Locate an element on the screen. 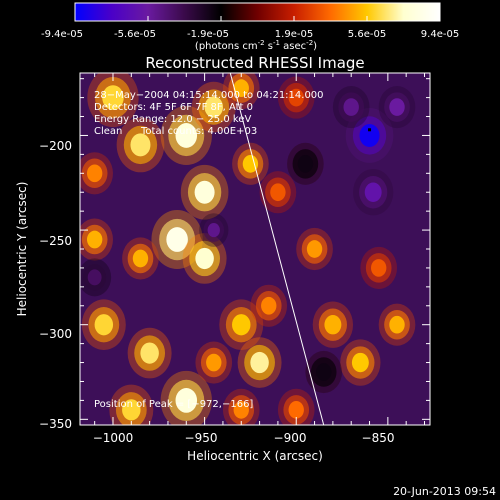 Image resolution: width=500 pixels, height=500 pixels. colorbar-tick-label: 5.6e-05 is located at coordinates (367, 34).